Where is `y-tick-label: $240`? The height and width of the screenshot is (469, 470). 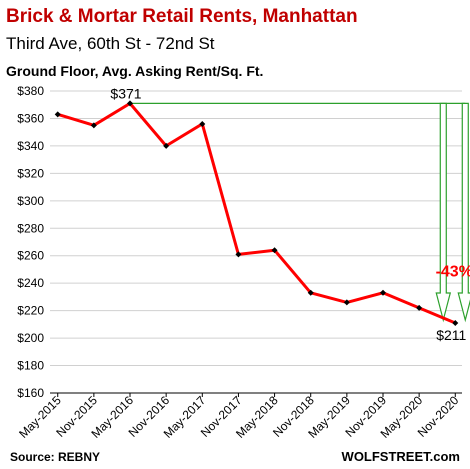 y-tick-label: $240 is located at coordinates (30, 283).